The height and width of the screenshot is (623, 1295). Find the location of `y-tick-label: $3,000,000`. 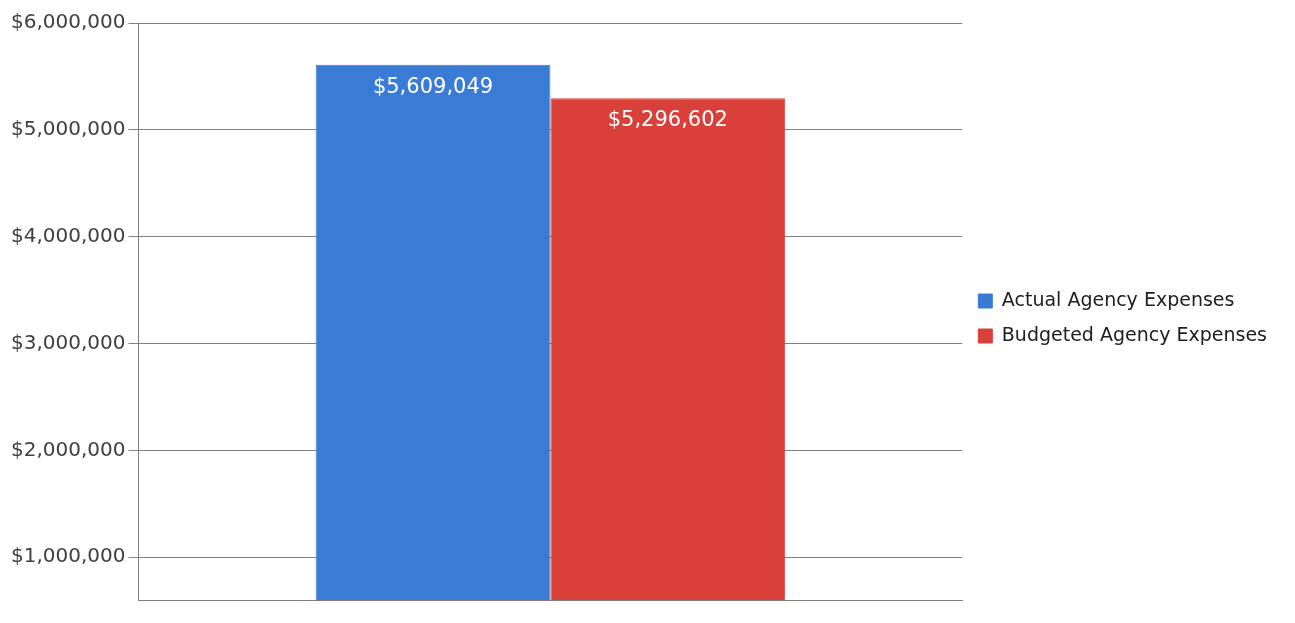

y-tick-label: $3,000,000 is located at coordinates (68, 341).